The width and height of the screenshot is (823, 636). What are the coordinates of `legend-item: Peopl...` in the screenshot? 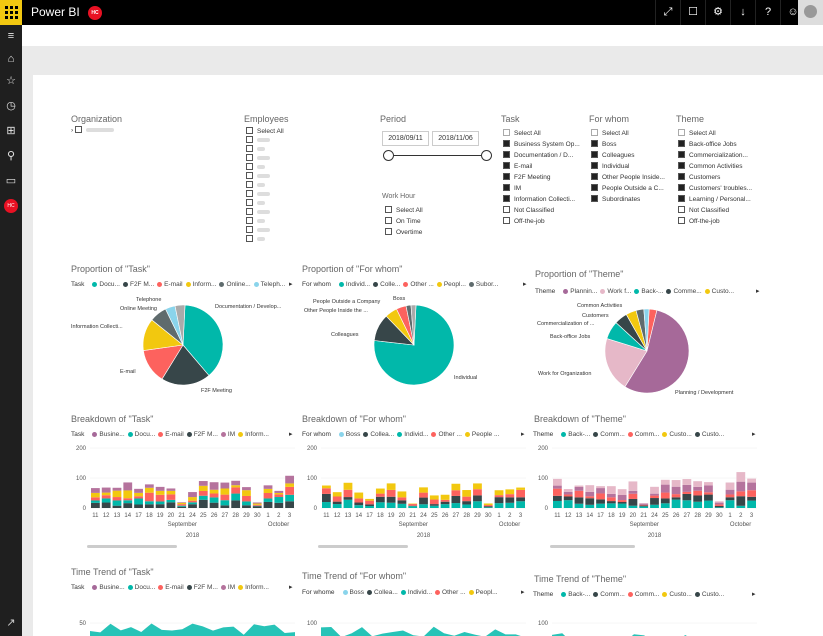 It's located at (482, 592).